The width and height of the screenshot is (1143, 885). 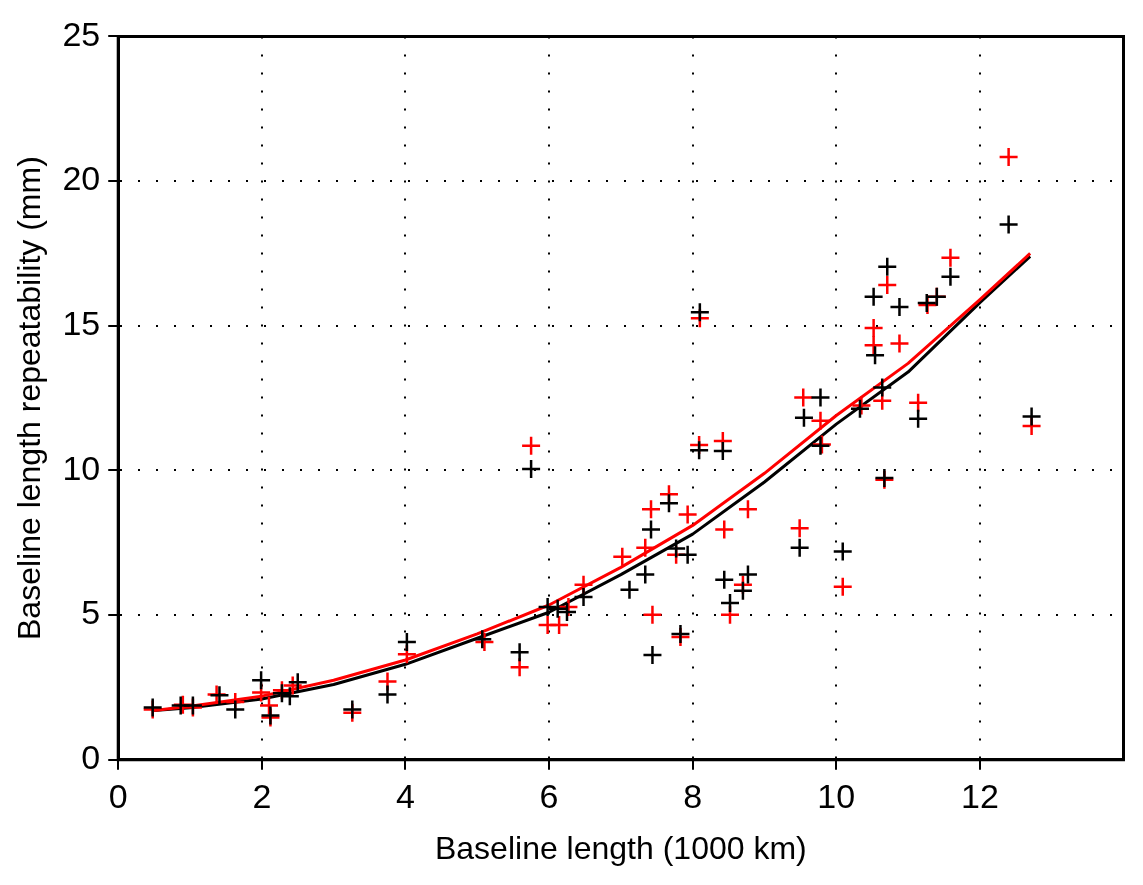 I want to click on y-tick-label: 0, so click(x=91, y=757).